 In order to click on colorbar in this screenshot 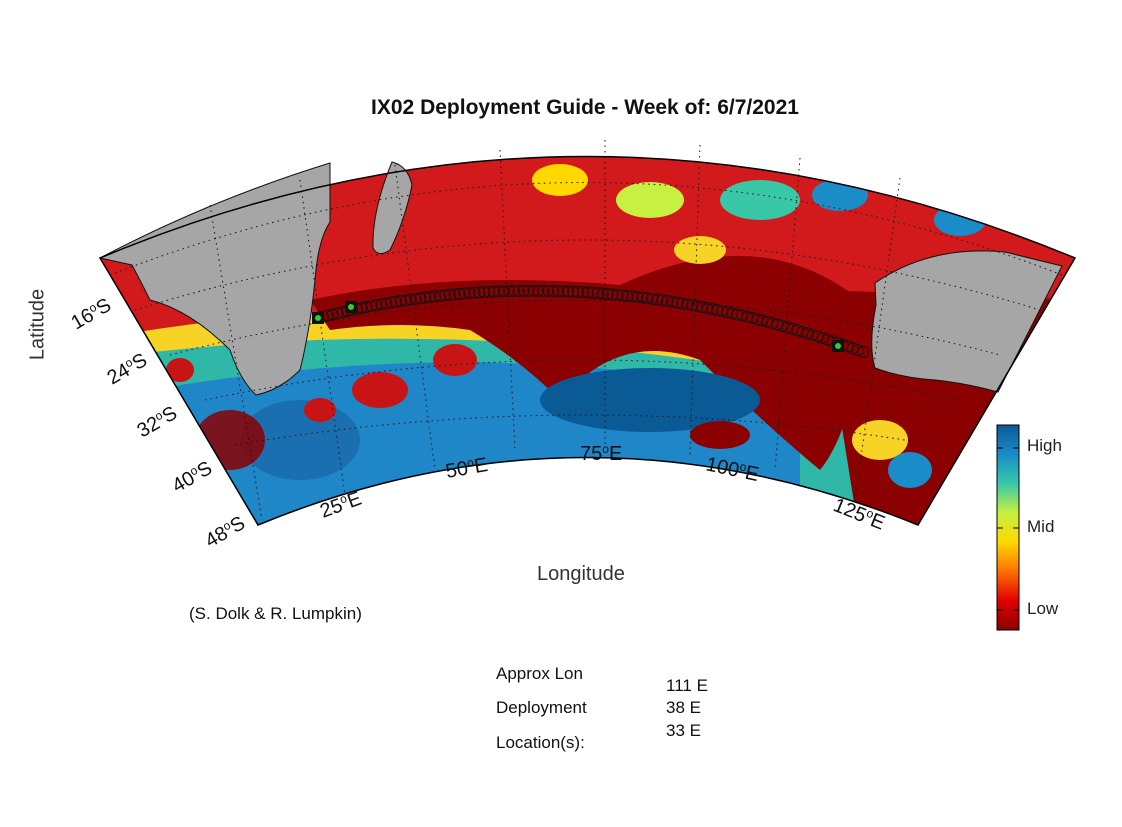, I will do `click(1008, 527)`.